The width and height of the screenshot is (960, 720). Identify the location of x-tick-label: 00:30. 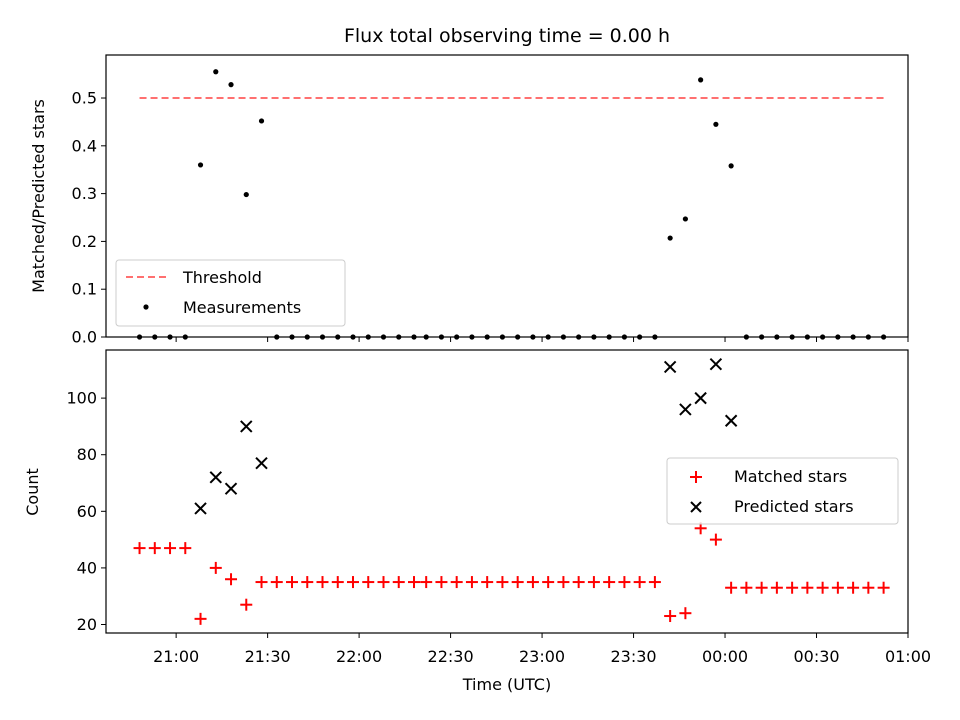
(816, 656).